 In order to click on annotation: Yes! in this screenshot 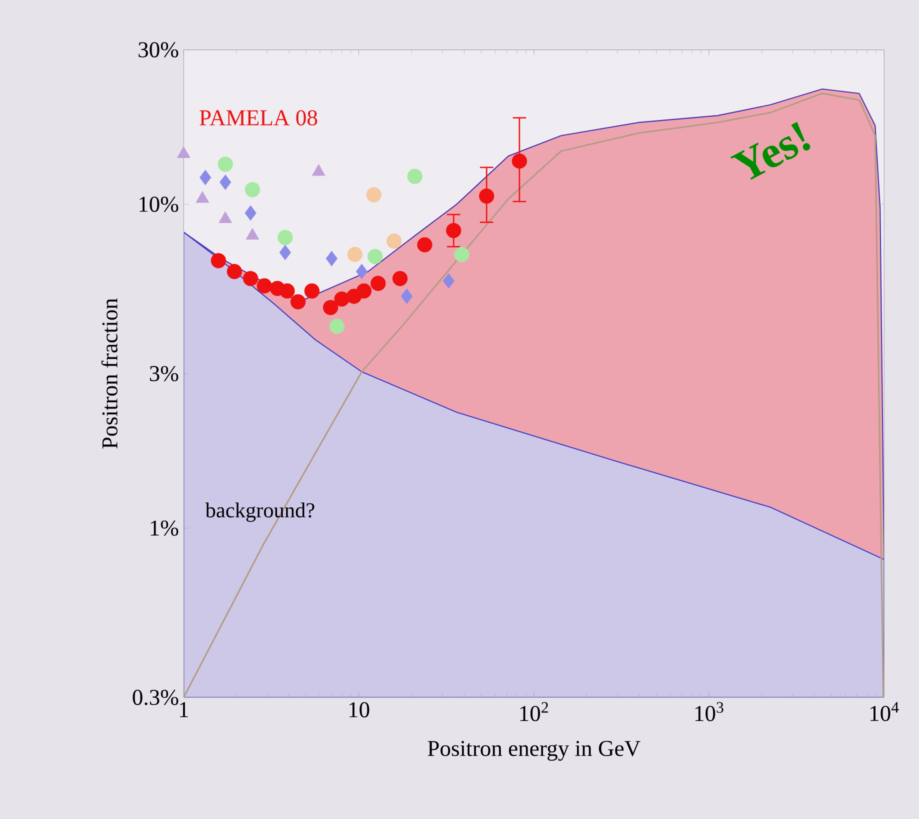, I will do `click(770, 151)`.